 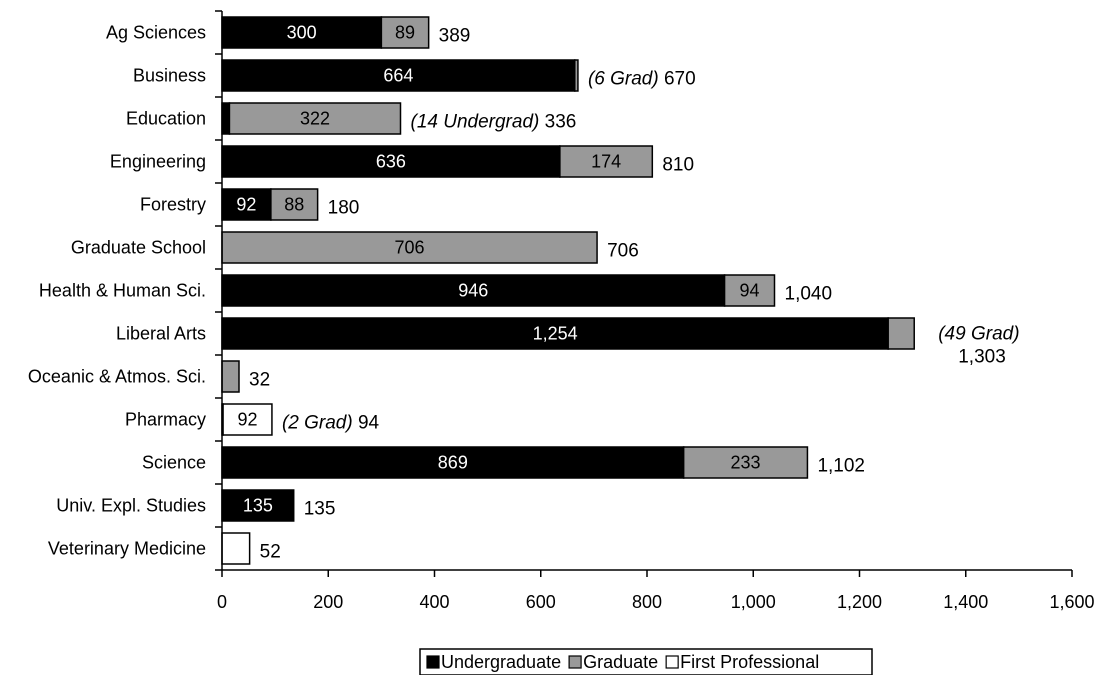 I want to click on legend-label: First Professional, so click(x=749, y=662).